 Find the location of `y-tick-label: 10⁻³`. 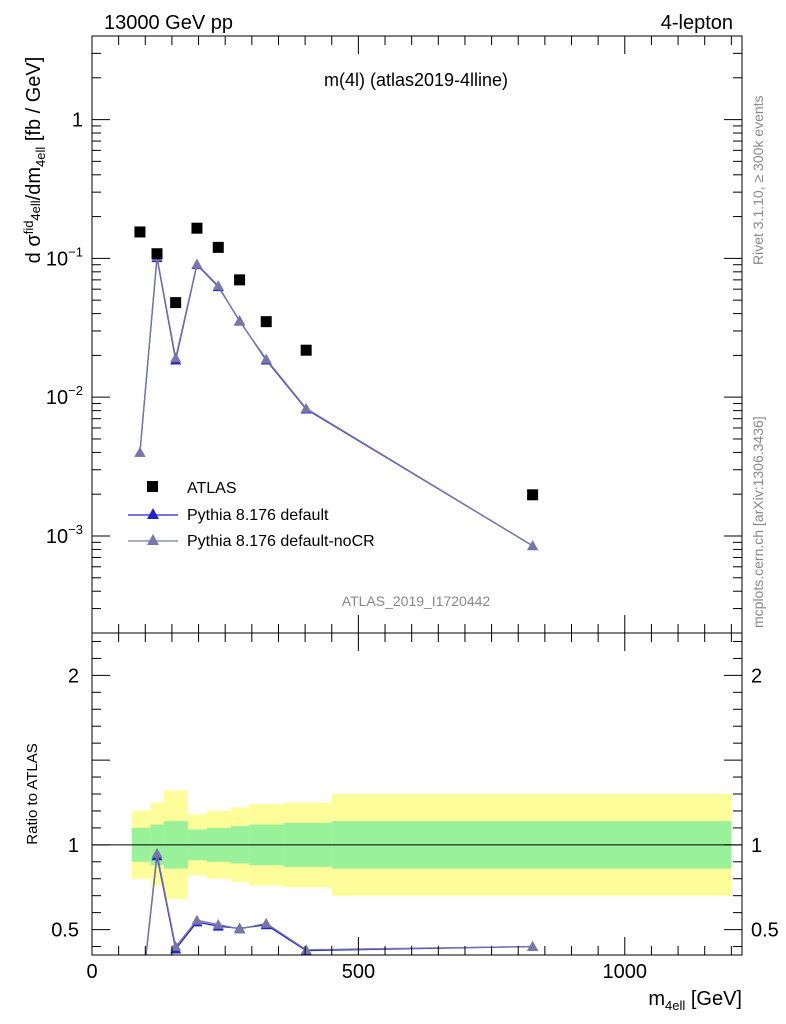

y-tick-label: 10⁻³ is located at coordinates (64, 535).